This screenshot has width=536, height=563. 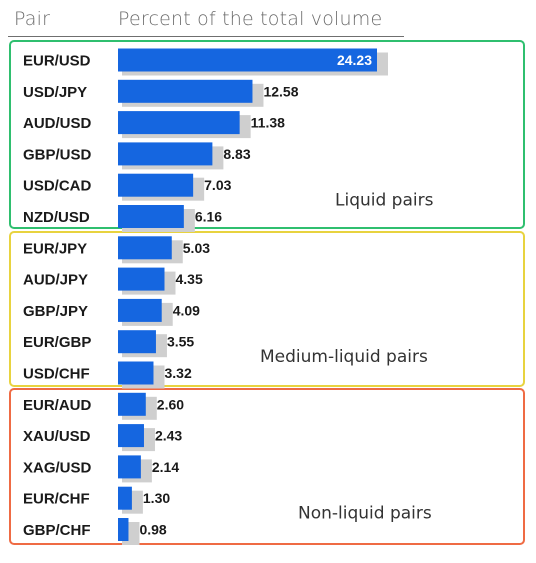 I want to click on value-label: 2.60, so click(x=170, y=404).